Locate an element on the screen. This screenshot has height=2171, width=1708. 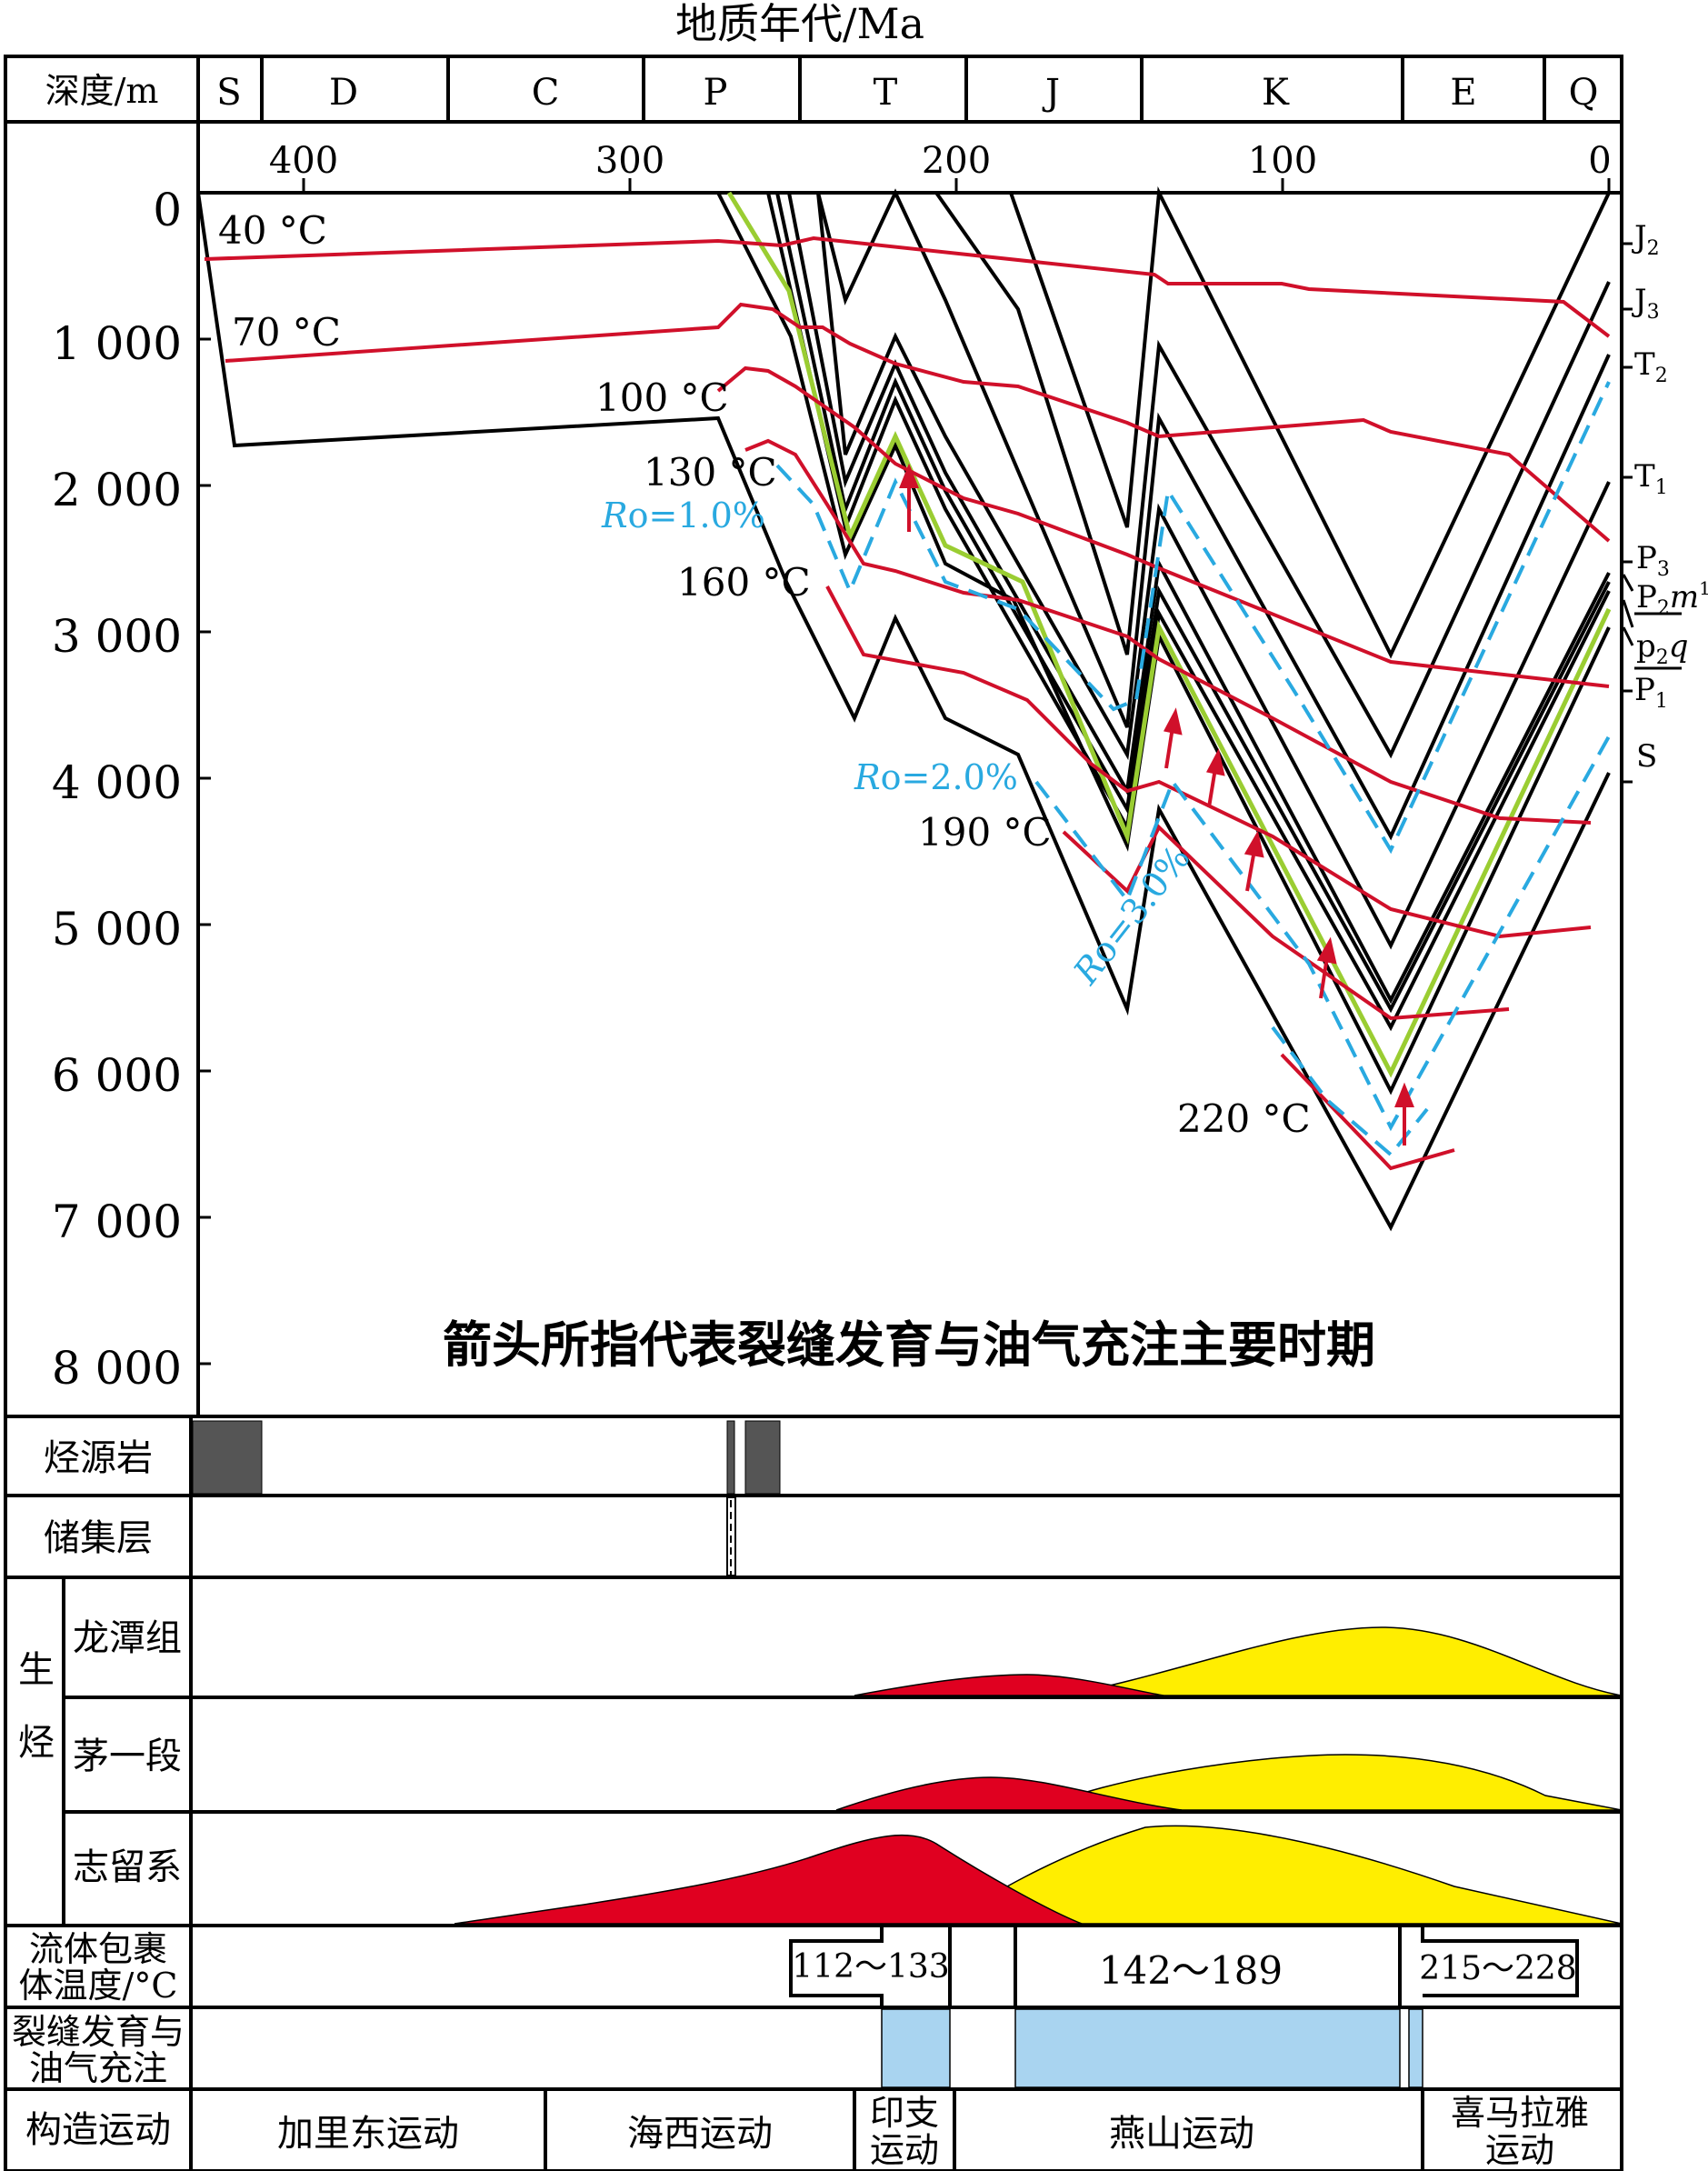
isotherm-label-130: 130 °C is located at coordinates (710, 472).